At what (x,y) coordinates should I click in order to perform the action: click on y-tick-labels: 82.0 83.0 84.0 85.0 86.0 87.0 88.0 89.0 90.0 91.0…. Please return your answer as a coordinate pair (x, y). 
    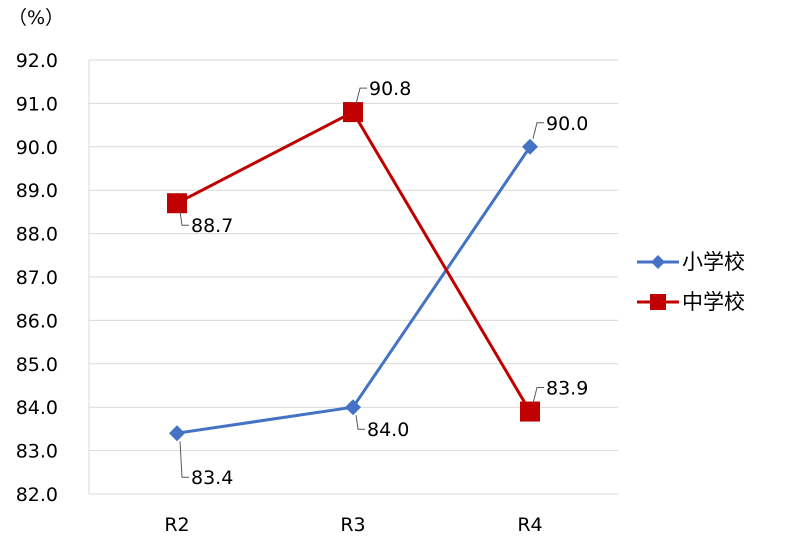
    Looking at the image, I should click on (37, 278).